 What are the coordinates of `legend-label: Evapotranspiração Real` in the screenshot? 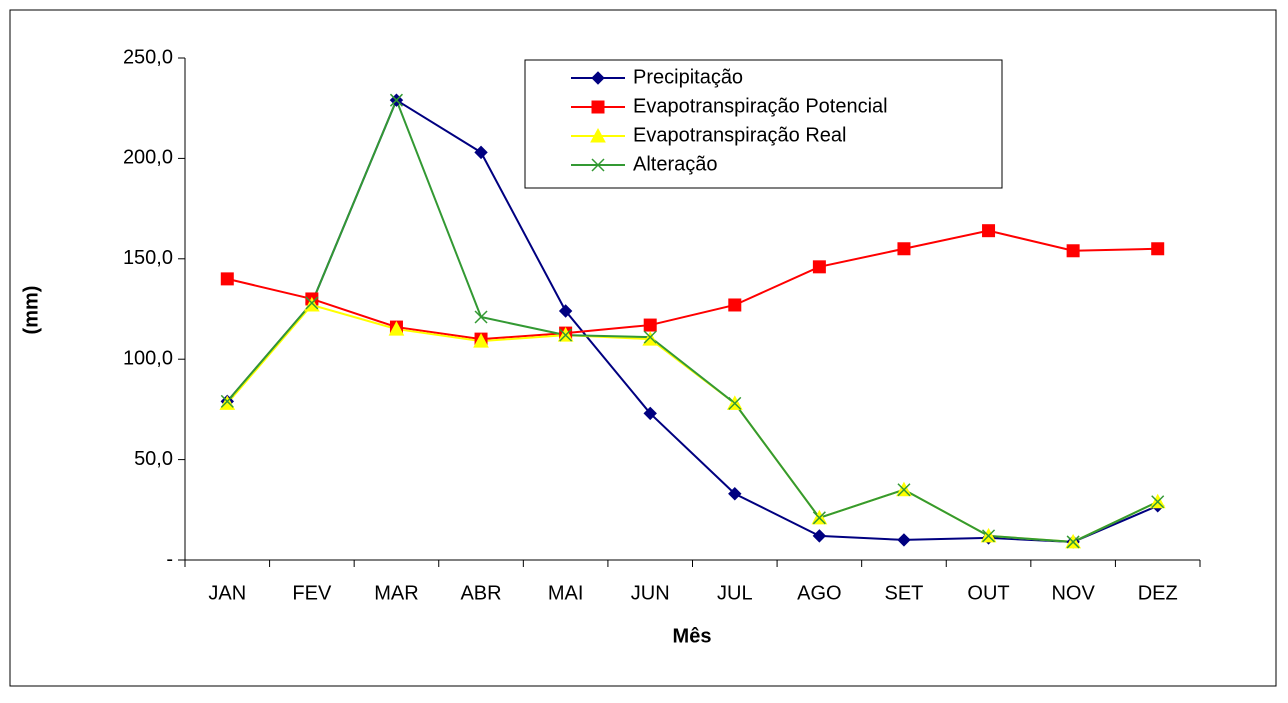 It's located at (739, 135).